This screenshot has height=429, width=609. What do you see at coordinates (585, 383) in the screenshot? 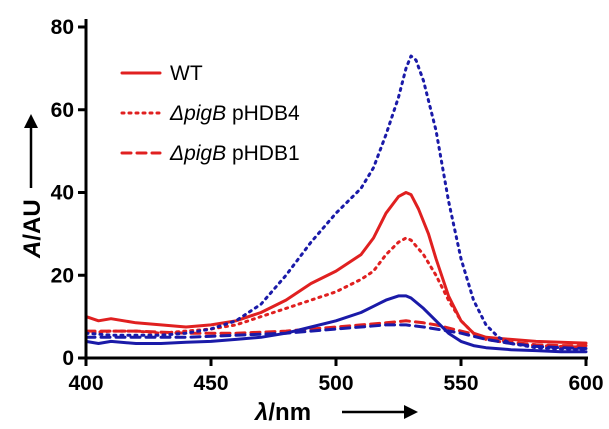
I see `x-tick-label: 600` at bounding box center [585, 383].